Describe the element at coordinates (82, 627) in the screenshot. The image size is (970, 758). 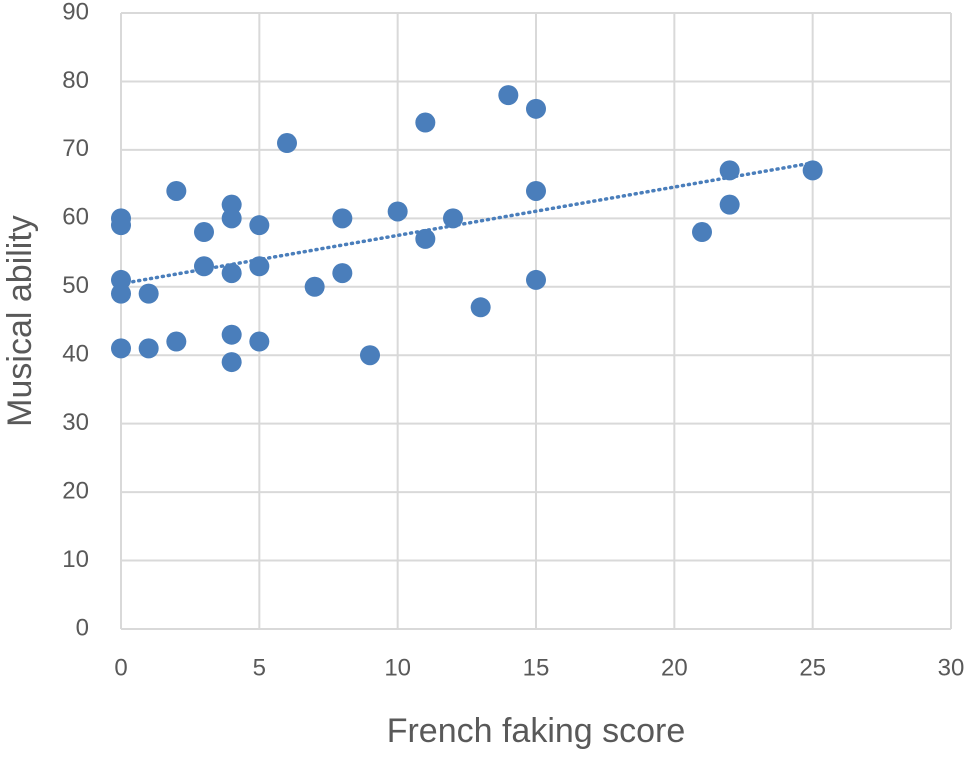
I see `y-tick-label: 0` at that location.